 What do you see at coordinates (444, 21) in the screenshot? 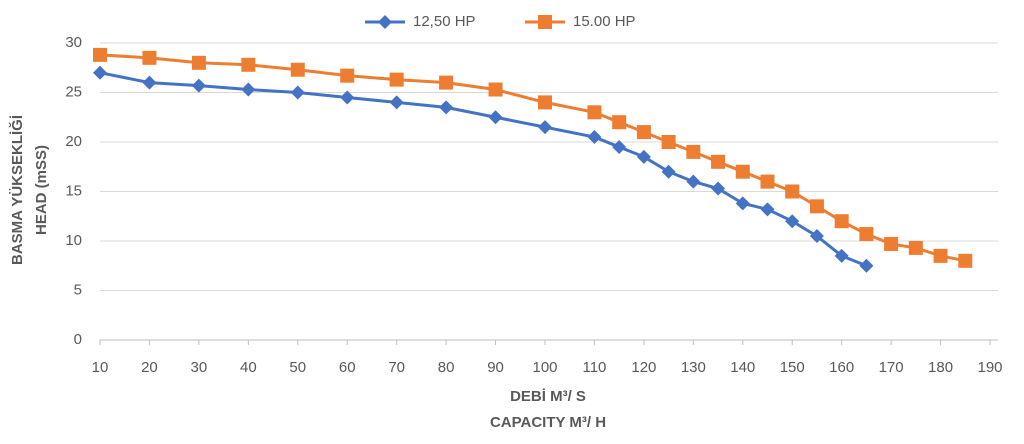
I see `legend-label: 12,50 HP` at bounding box center [444, 21].